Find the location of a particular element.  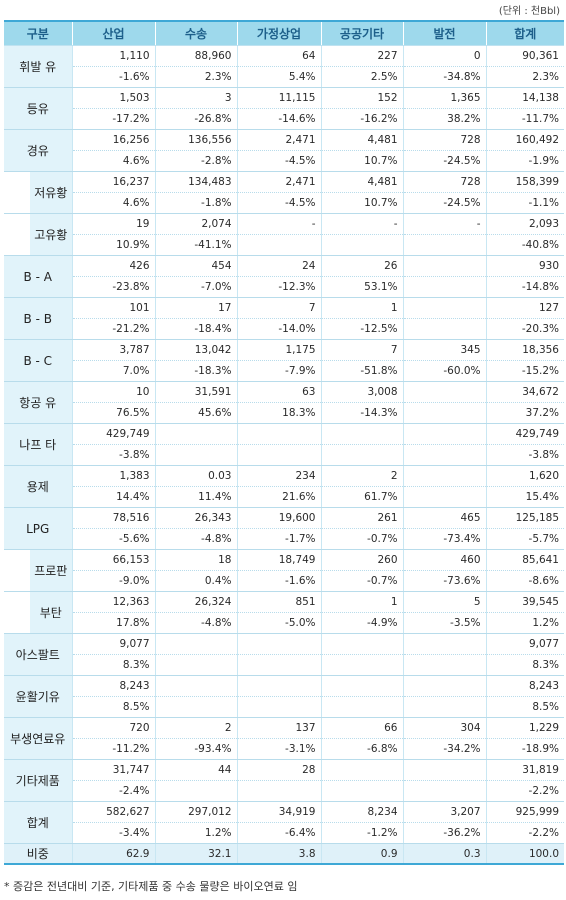

value-cell: 26,324 is located at coordinates (195, 602).